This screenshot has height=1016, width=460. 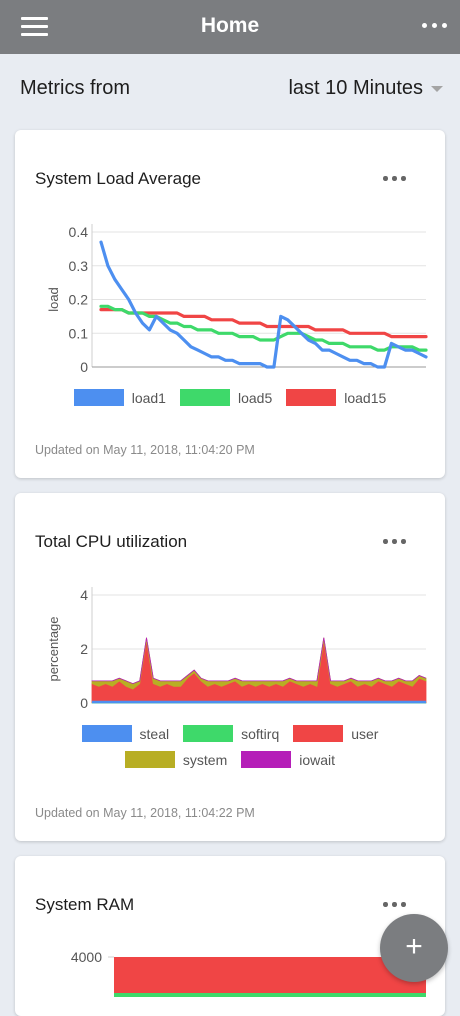 What do you see at coordinates (75, 88) in the screenshot?
I see `metrics-from-label: Metrics from` at bounding box center [75, 88].